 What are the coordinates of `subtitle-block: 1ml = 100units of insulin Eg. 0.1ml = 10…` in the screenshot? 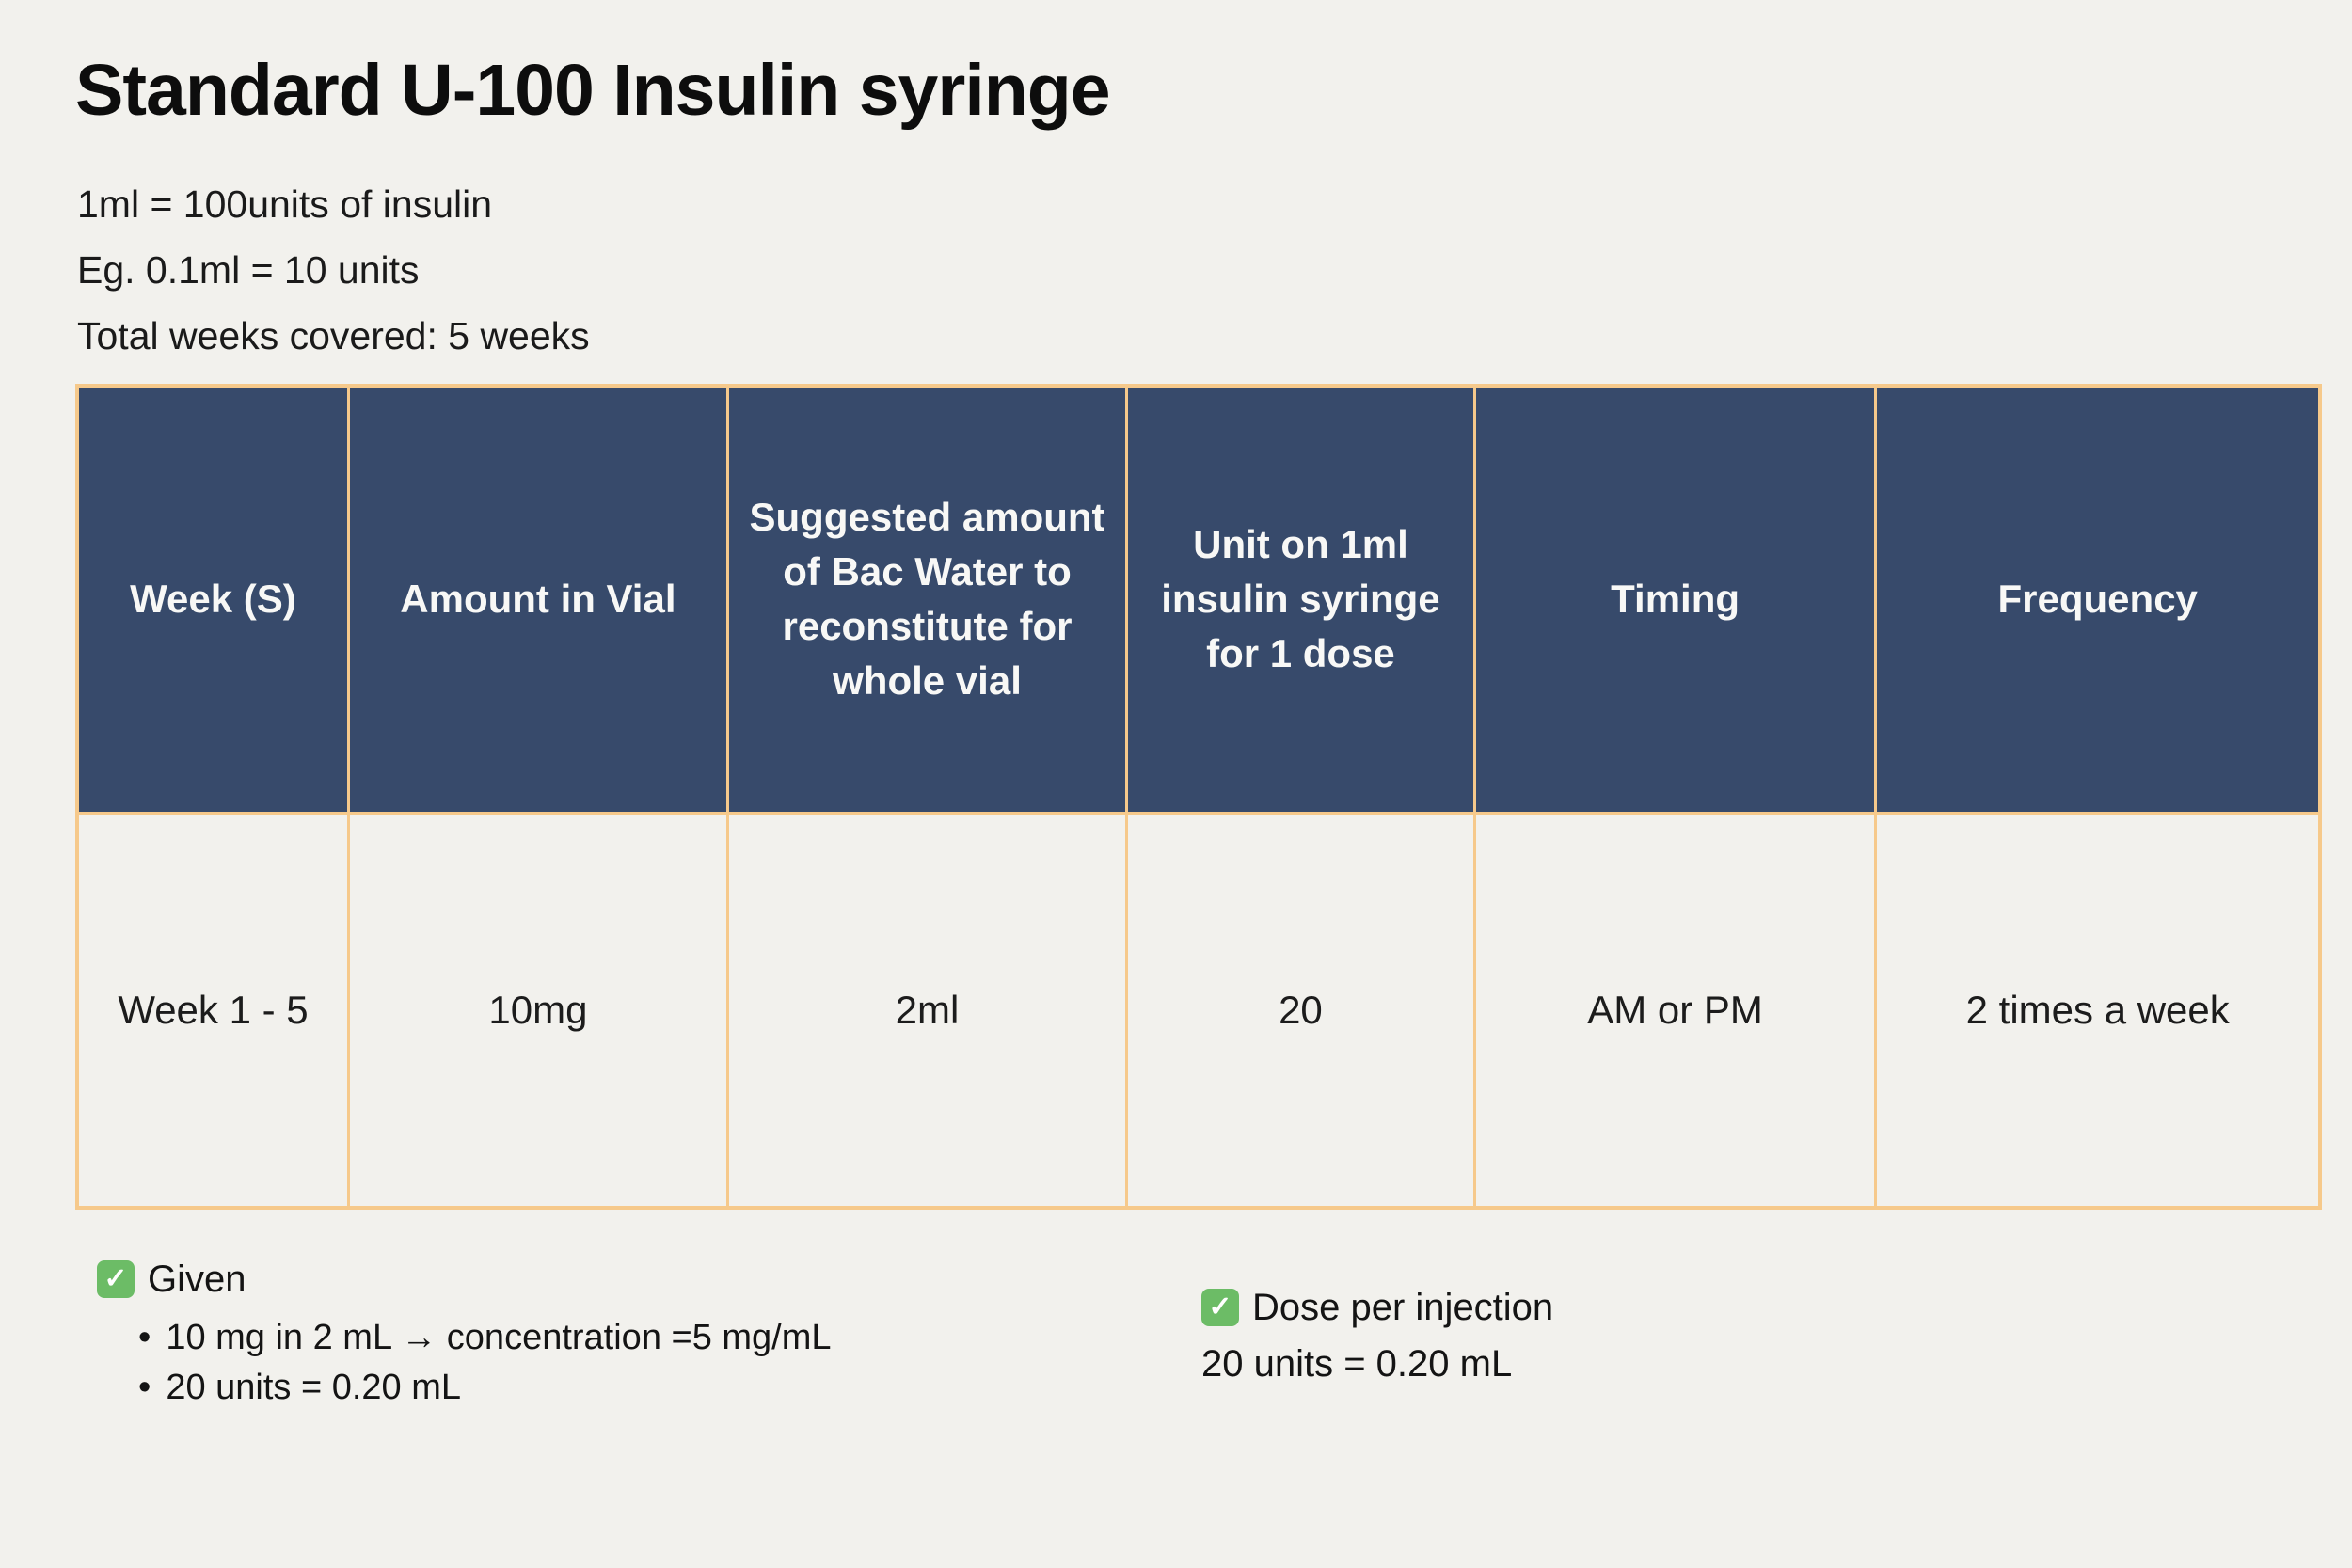 It's located at (333, 281).